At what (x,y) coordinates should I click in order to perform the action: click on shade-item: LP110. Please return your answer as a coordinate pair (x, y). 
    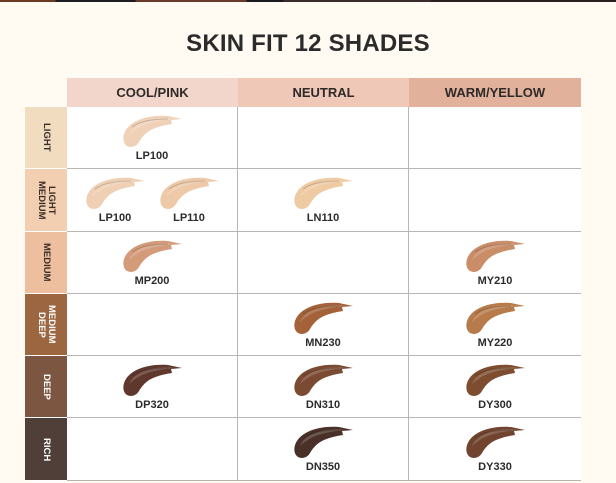
    Looking at the image, I should click on (189, 202).